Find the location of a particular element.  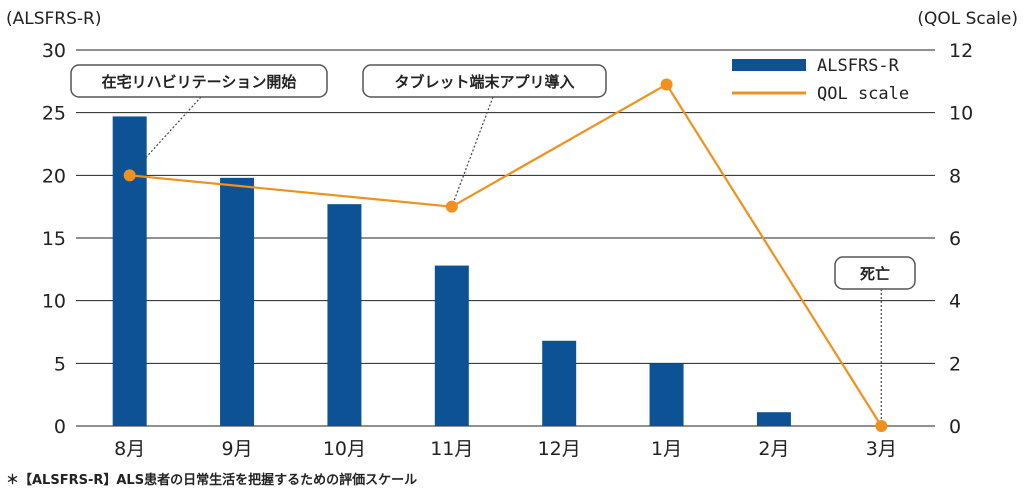

x-tick-label: 9月 is located at coordinates (237, 449).